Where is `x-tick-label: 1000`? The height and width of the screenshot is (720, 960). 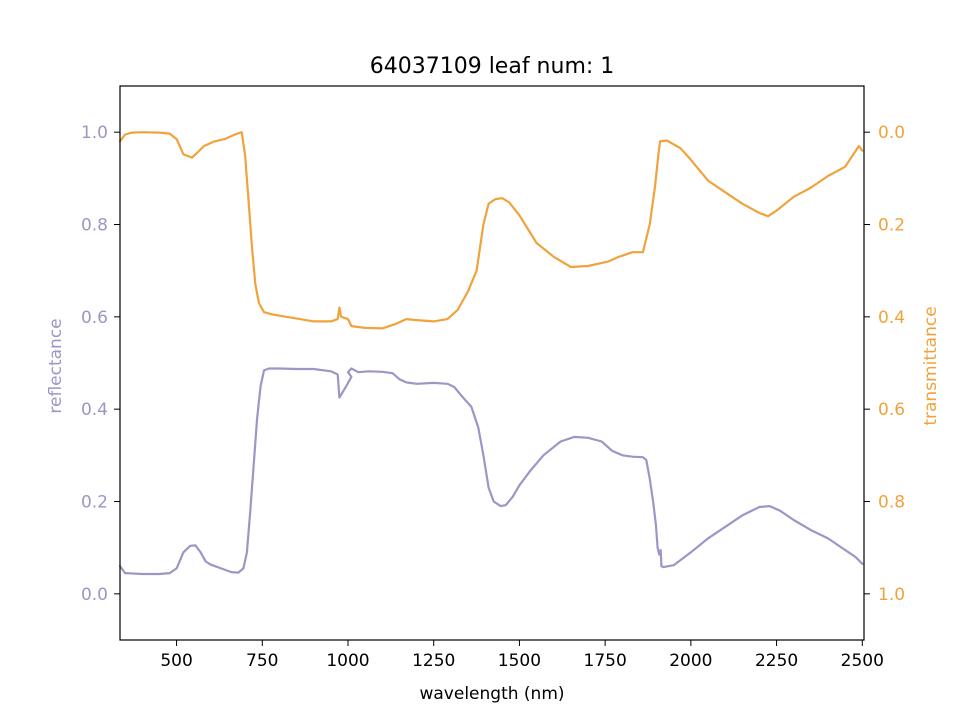 x-tick-label: 1000 is located at coordinates (347, 661).